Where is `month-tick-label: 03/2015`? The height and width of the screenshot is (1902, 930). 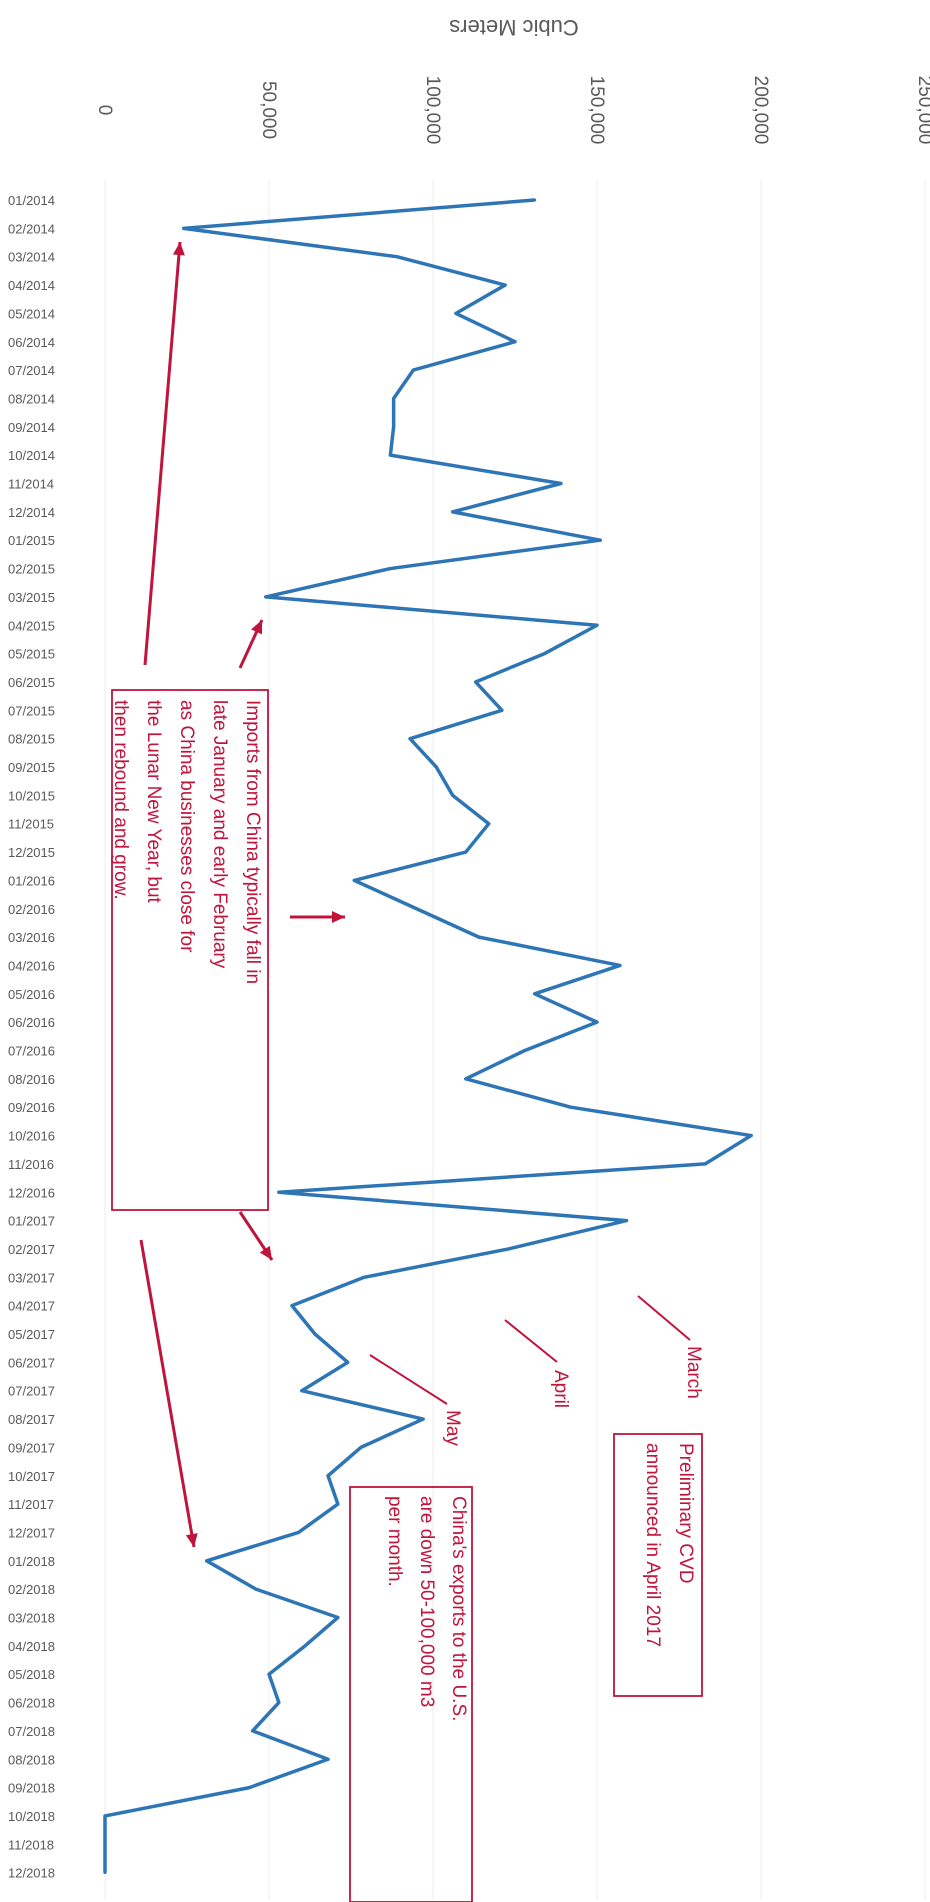
month-tick-label: 03/2015 is located at coordinates (31, 597).